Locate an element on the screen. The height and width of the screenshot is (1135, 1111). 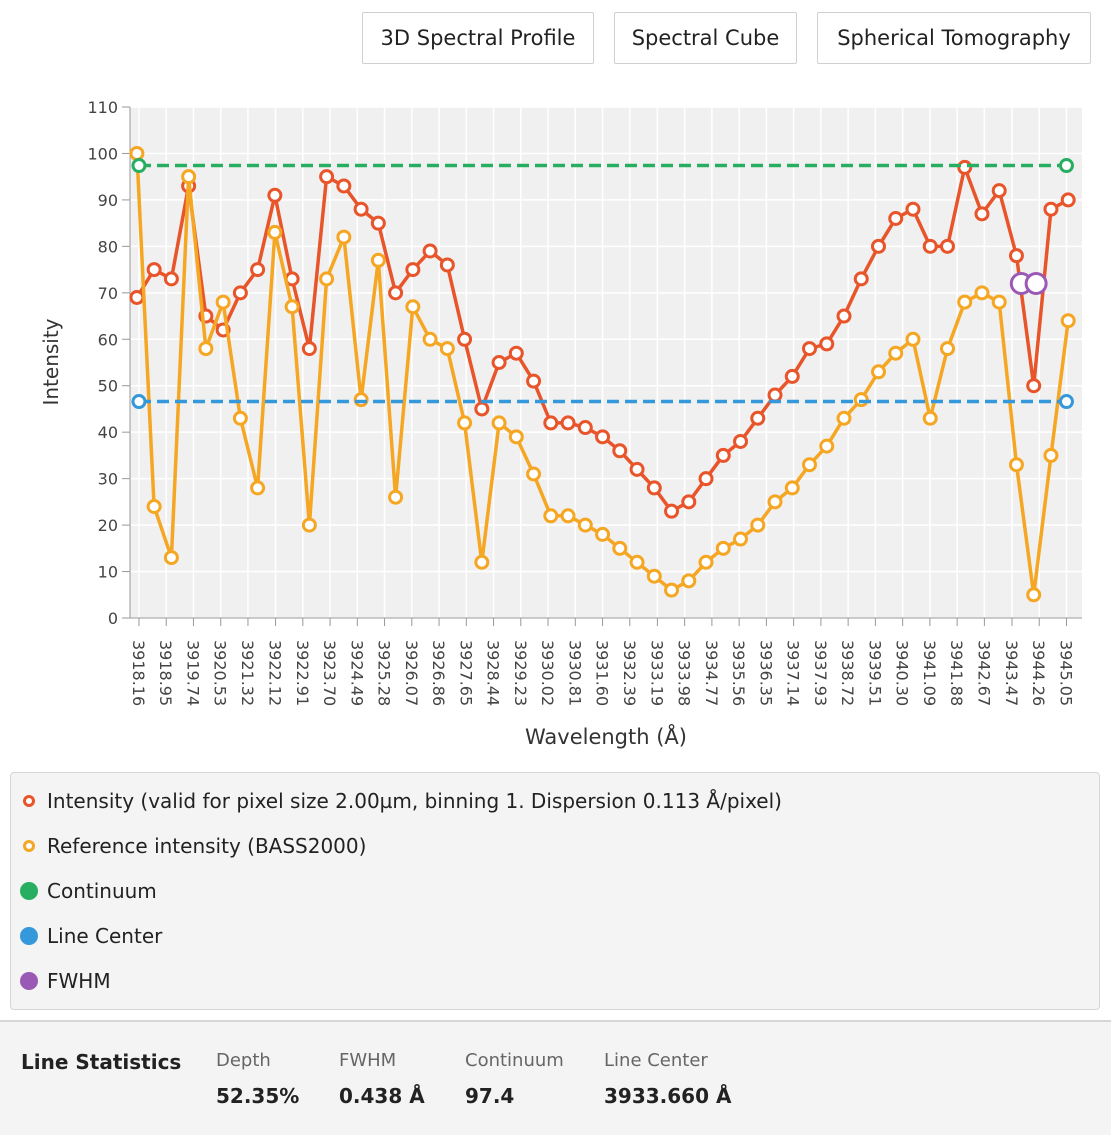
x-tick-label: 3943.47 is located at coordinates (1011, 673).